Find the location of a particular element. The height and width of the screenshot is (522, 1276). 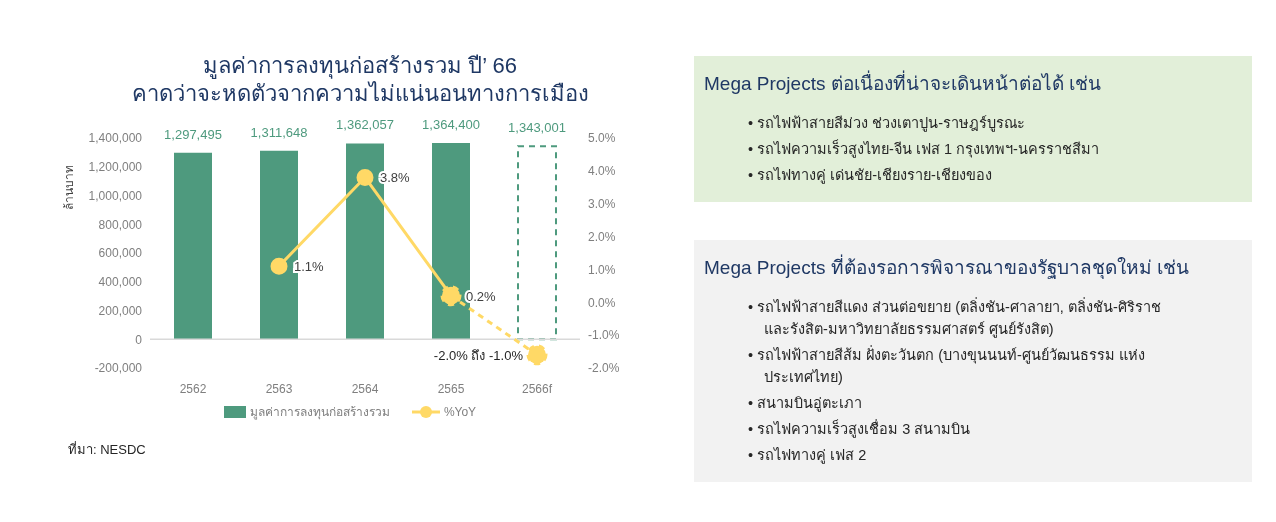

y-tick-label: 0 is located at coordinates (139, 339).